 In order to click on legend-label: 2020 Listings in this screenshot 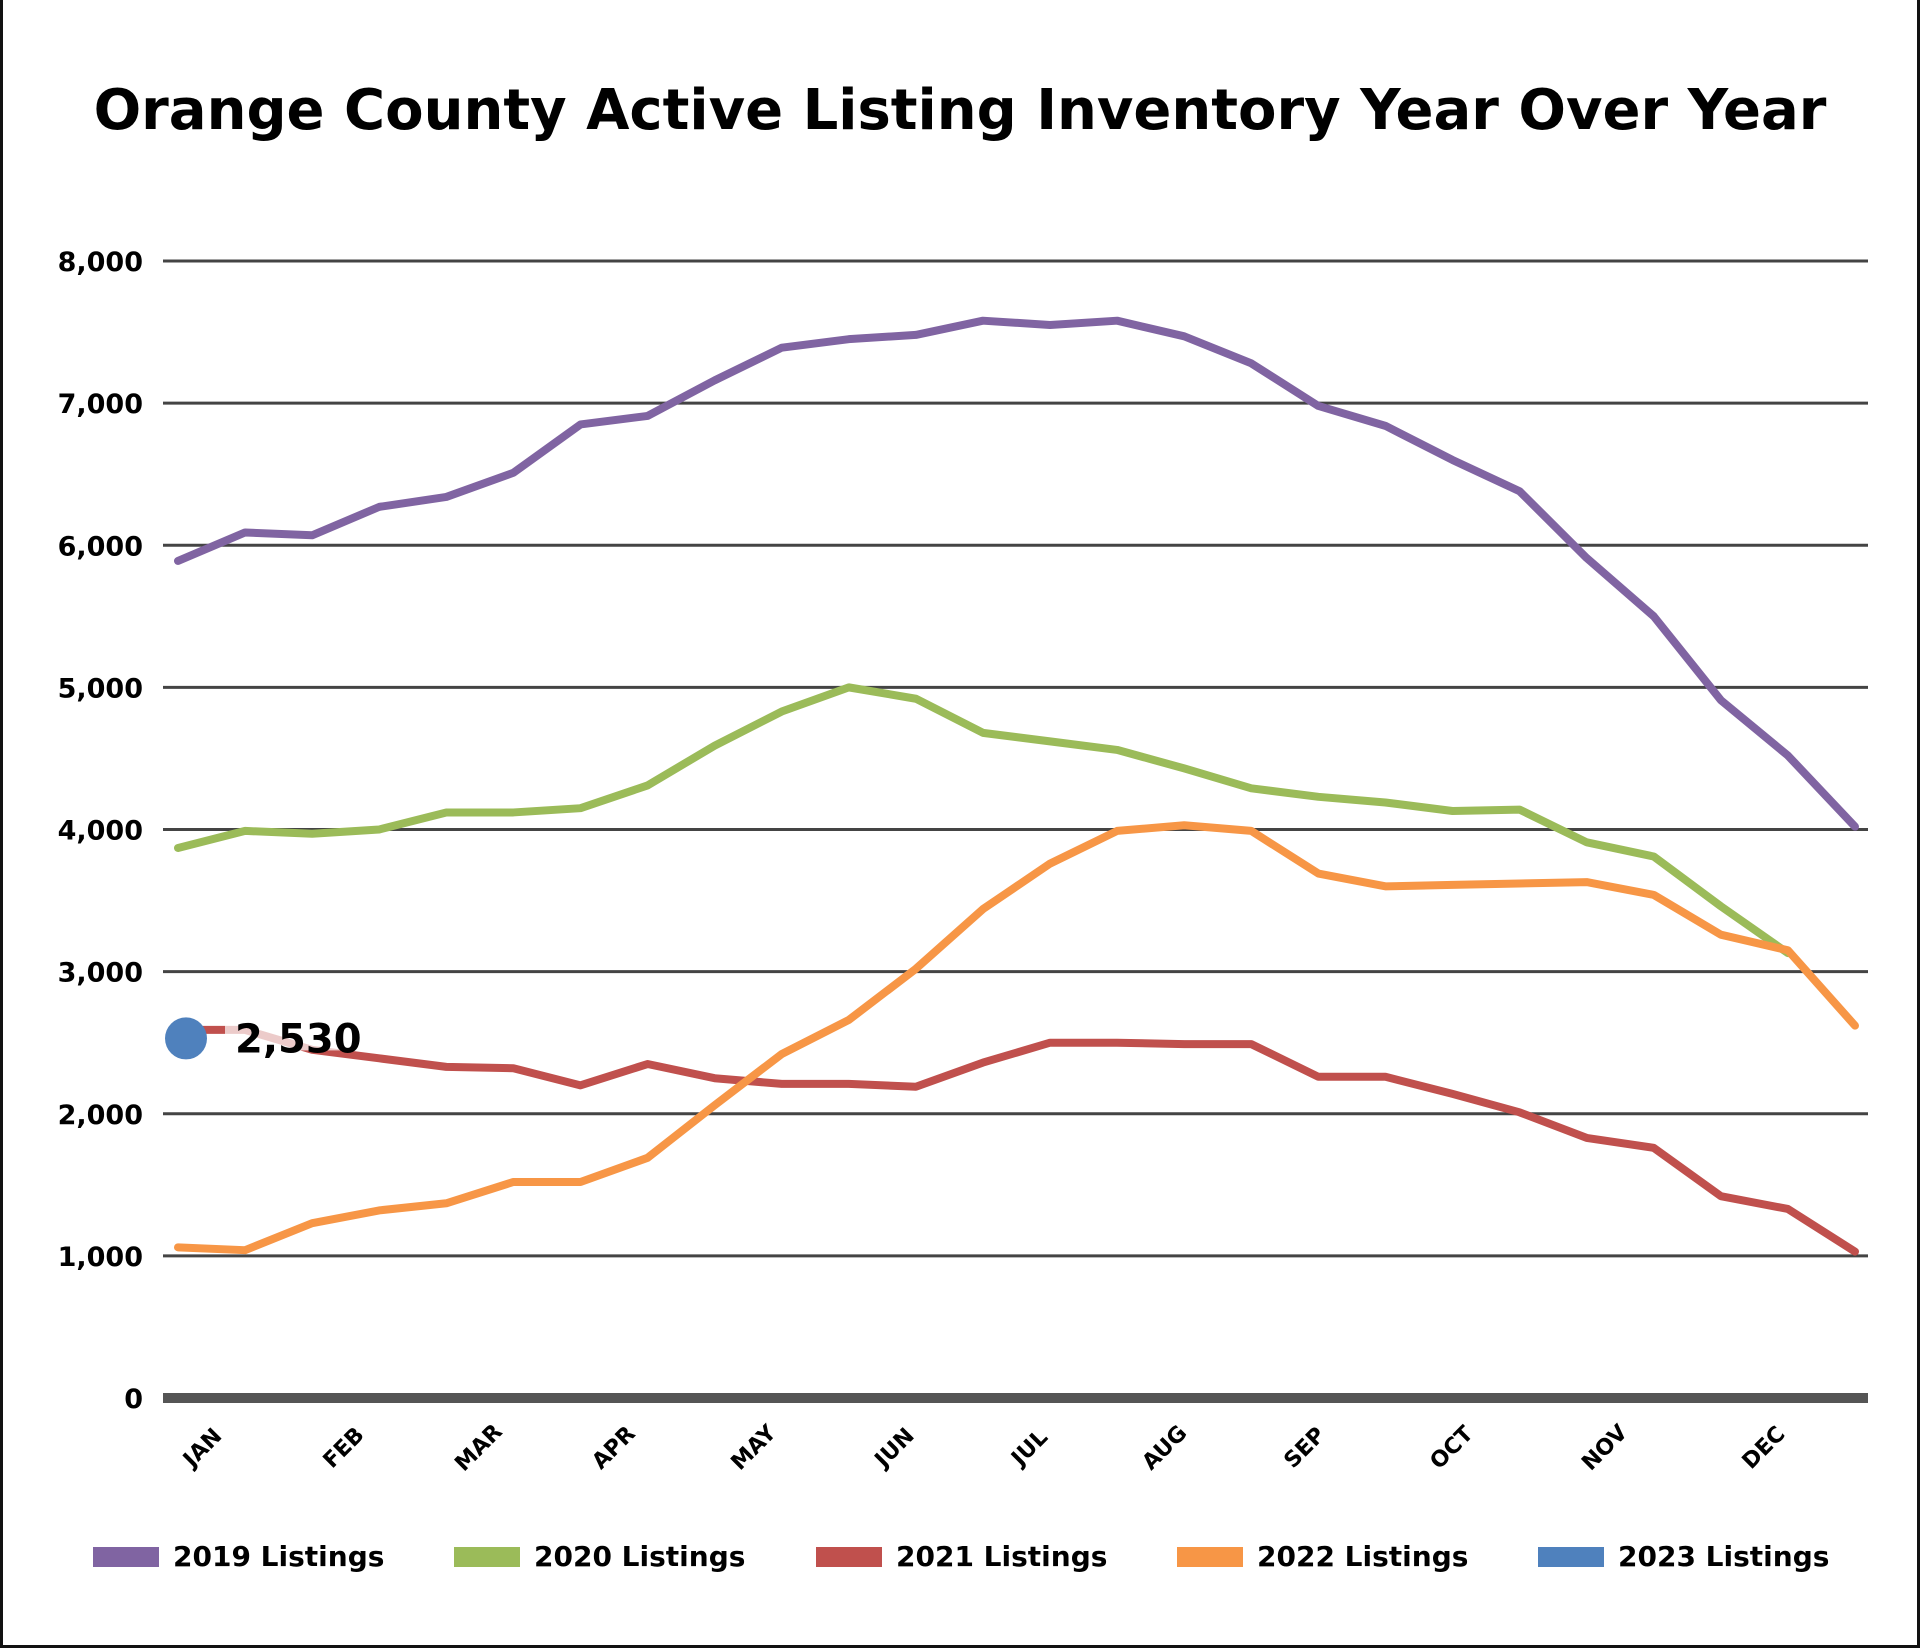, I will do `click(640, 1556)`.